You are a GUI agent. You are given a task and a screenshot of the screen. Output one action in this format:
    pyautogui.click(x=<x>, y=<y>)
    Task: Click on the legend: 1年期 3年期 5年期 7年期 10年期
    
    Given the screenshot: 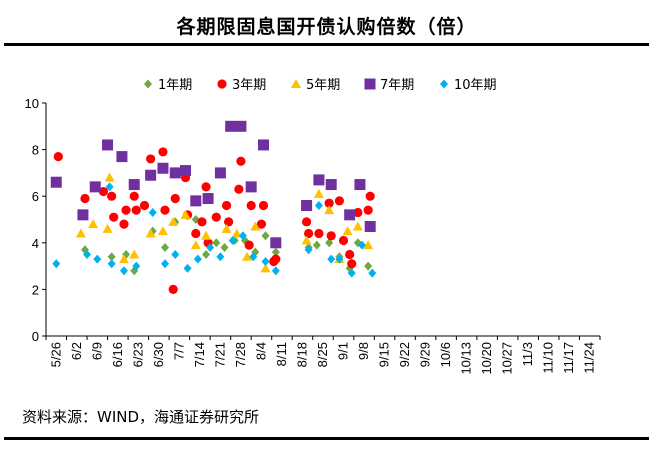 What is the action you would take?
    pyautogui.click(x=320, y=85)
    